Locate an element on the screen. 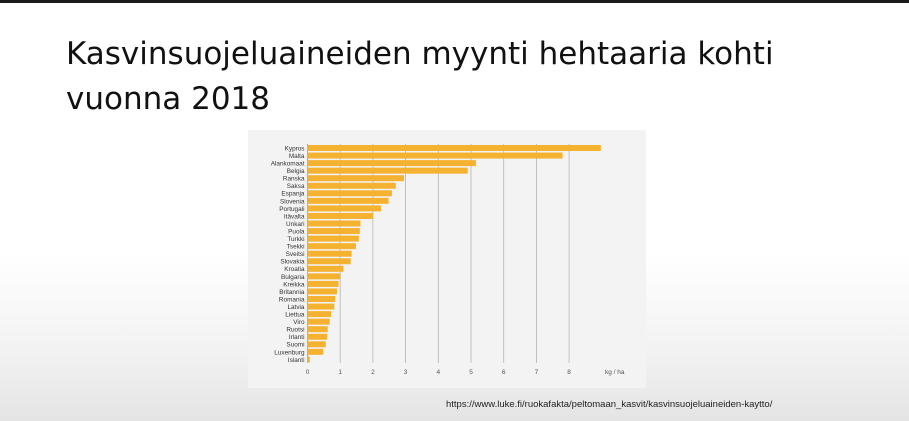 The width and height of the screenshot is (909, 421). x-tick-label: 7 is located at coordinates (537, 372).